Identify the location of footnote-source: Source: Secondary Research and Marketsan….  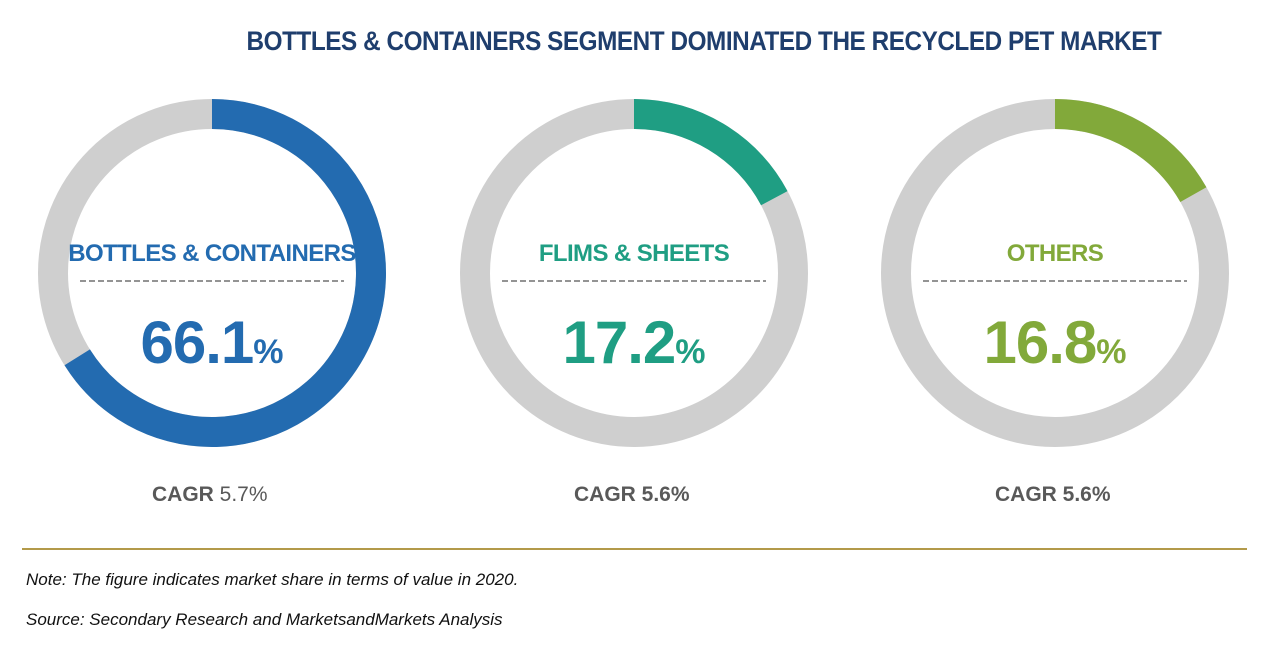
(264, 619).